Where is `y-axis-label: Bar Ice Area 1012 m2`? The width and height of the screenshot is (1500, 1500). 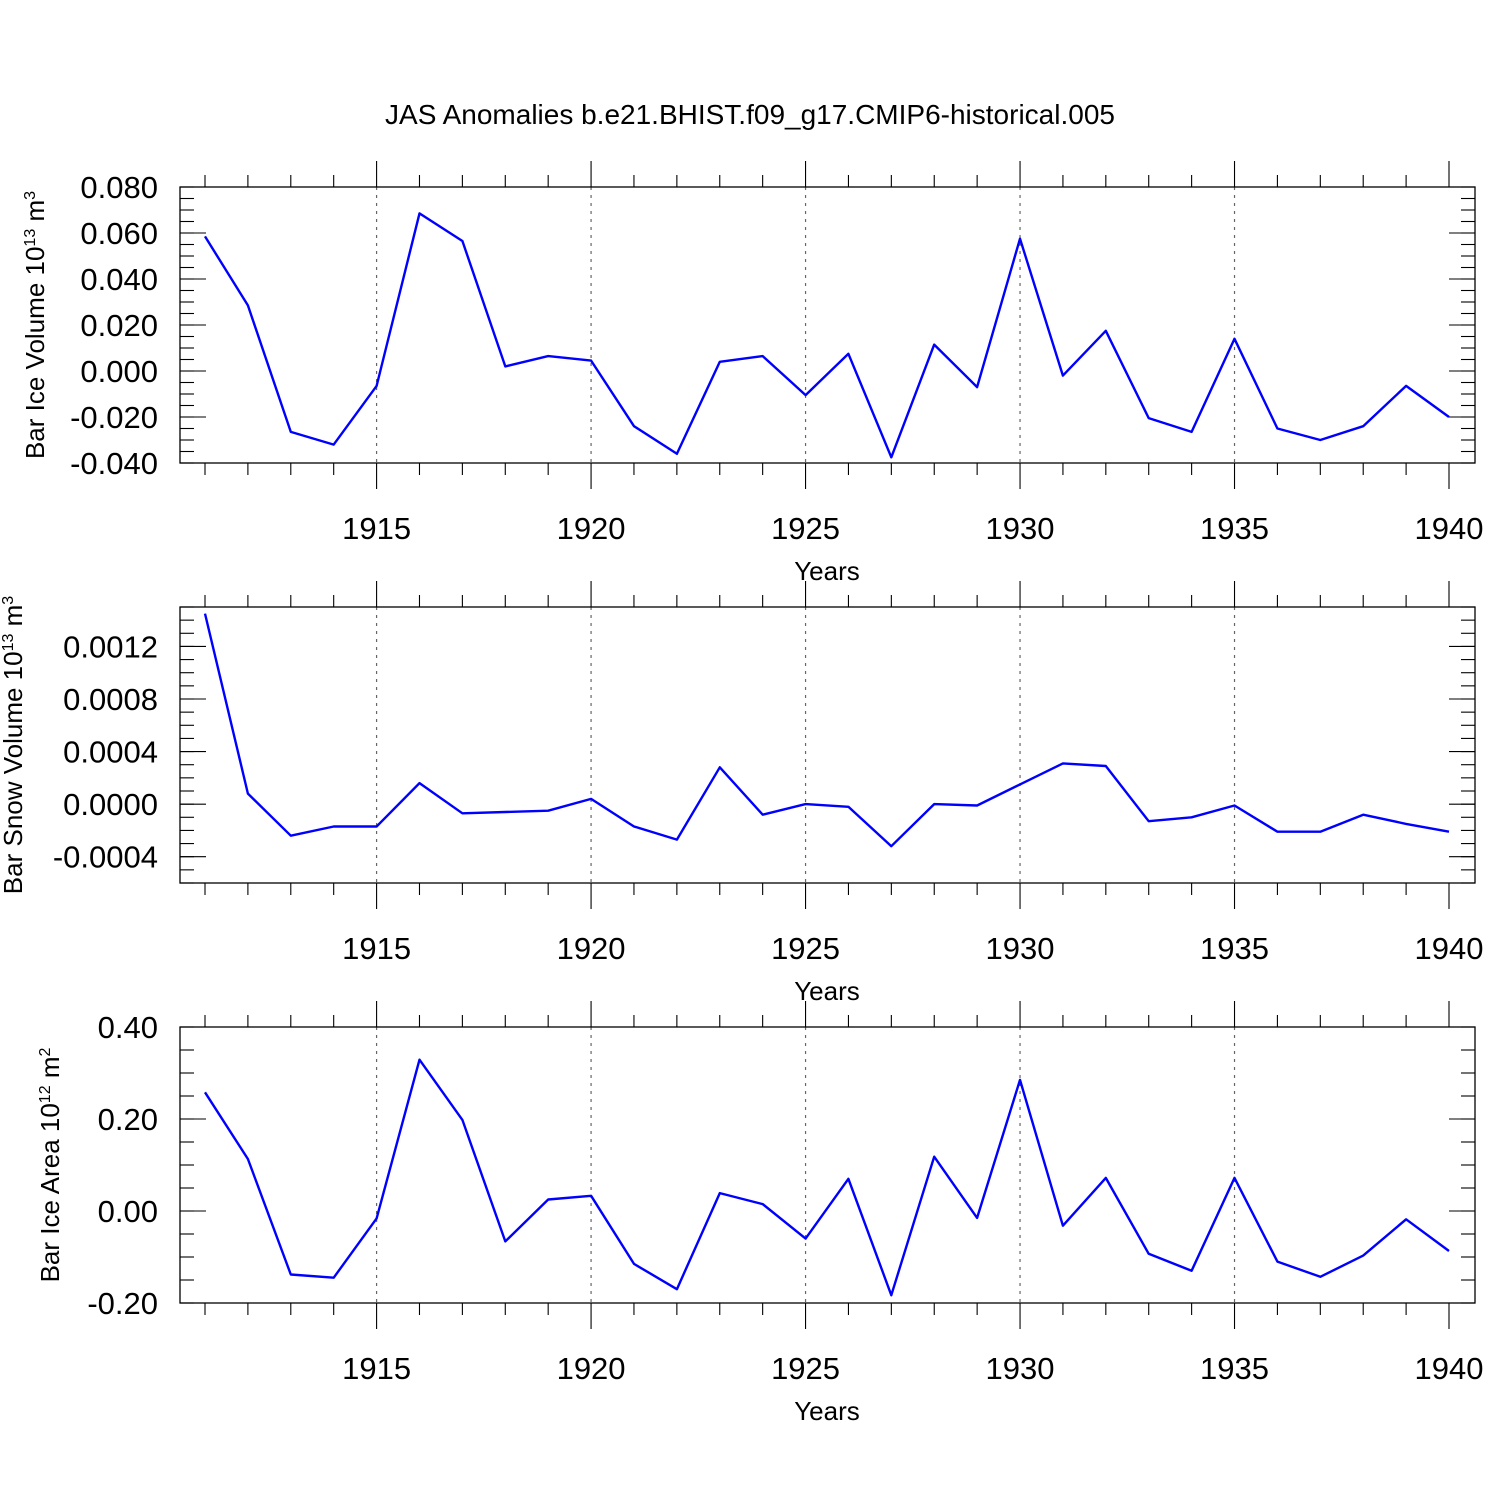
y-axis-label: Bar Ice Area 1012 m2 is located at coordinates (50, 1164).